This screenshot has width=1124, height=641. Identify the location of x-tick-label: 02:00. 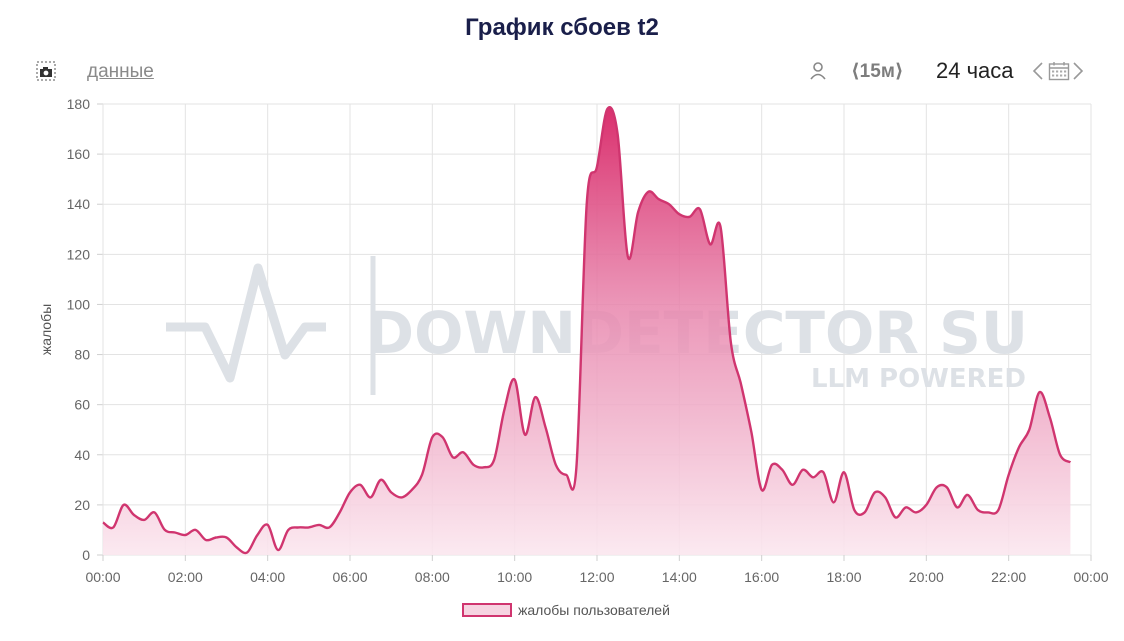
(185, 577).